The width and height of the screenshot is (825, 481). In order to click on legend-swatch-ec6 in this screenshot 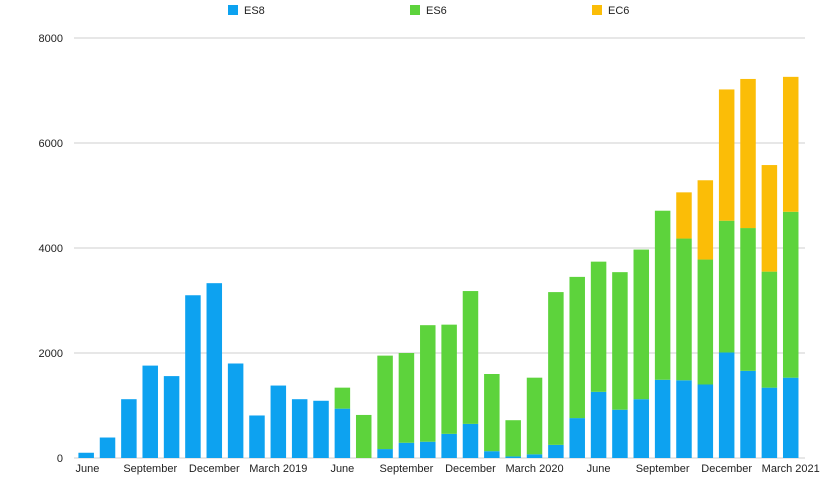, I will do `click(597, 10)`.